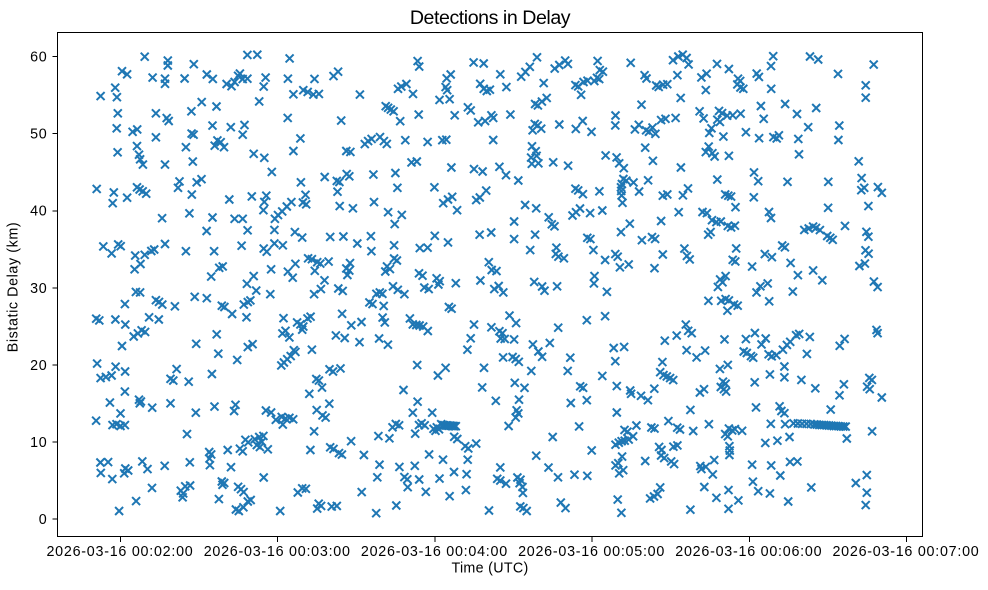 The image size is (988, 590). Describe the element at coordinates (591, 552) in the screenshot. I see `svg-text: 2026-03-16 00:05:00` at that location.